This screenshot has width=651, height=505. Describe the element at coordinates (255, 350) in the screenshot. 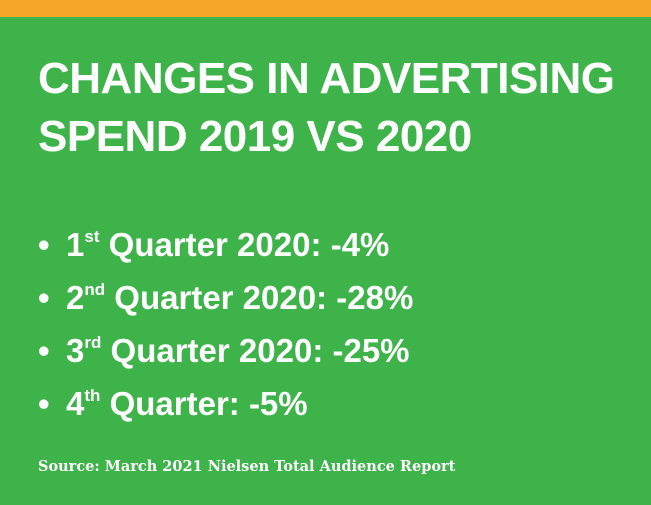

I see `quarter-change-text: Quarter 2020: -25%` at that location.